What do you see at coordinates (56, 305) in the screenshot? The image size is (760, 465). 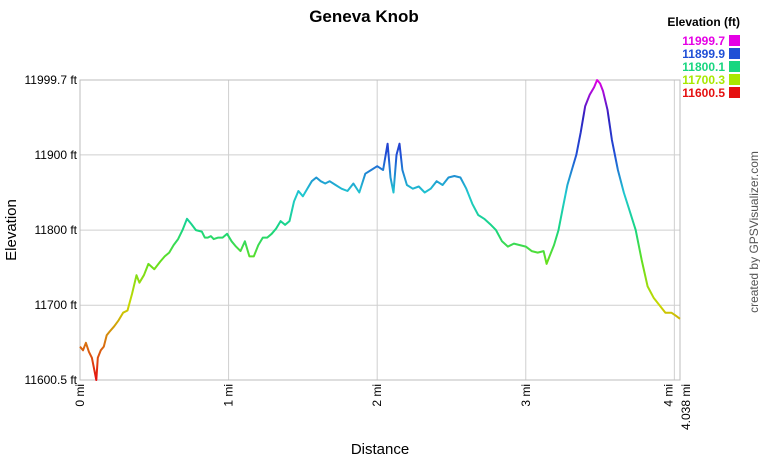 I see `y-tick-label-1: 11700 ft` at bounding box center [56, 305].